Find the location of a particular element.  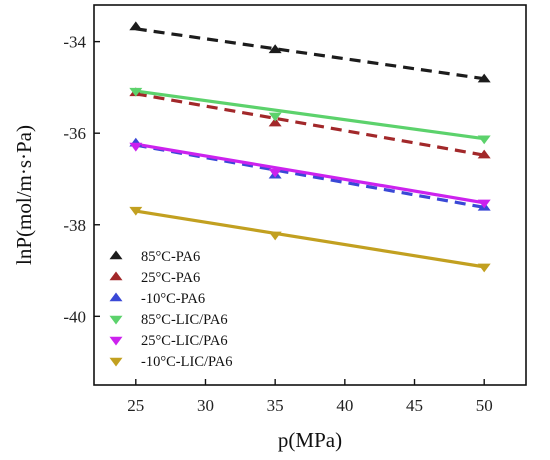

x-tick-label: 40 is located at coordinates (344, 405).